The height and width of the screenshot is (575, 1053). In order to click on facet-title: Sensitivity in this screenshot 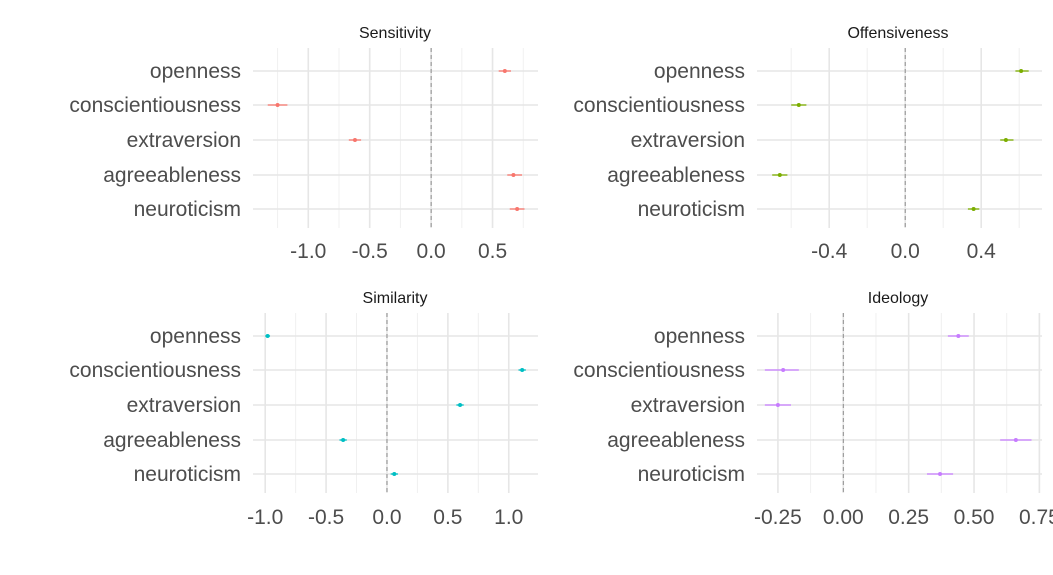, I will do `click(395, 33)`.